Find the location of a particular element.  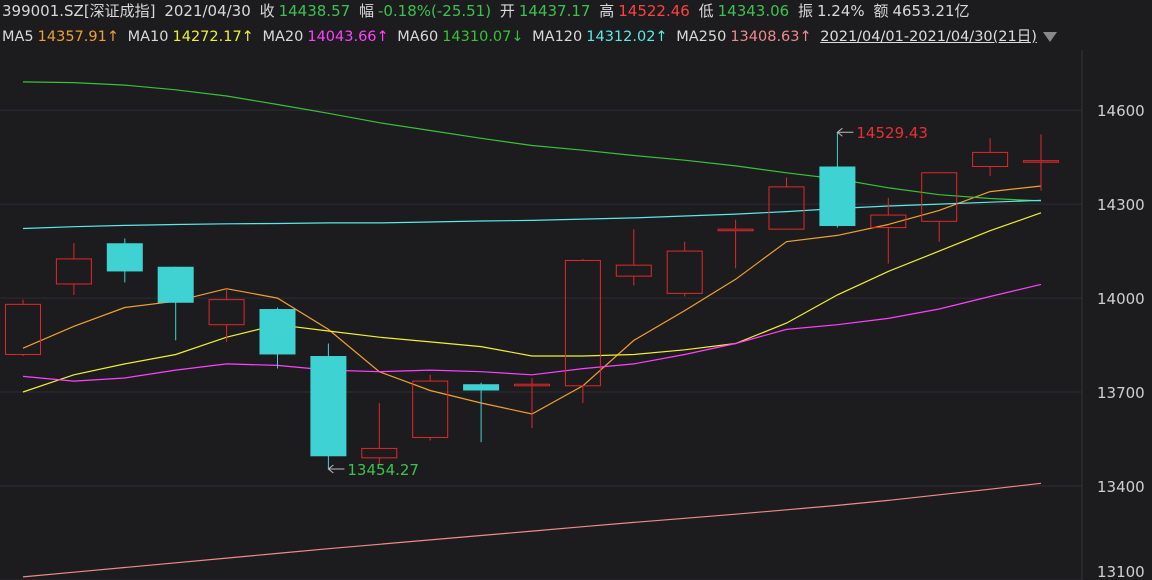

index-code: 399001.SZ[深证成指] is located at coordinates (79, 11).